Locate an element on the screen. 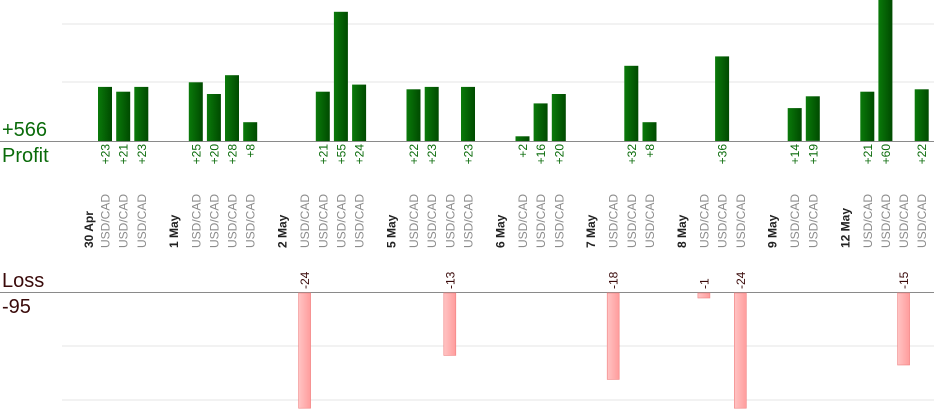  loss-total: -95 is located at coordinates (16, 307).